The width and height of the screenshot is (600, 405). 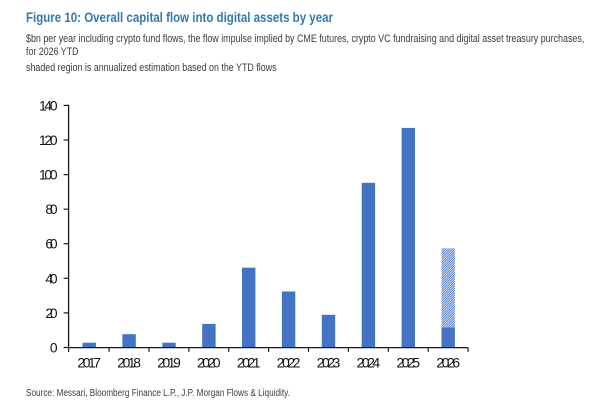 What do you see at coordinates (169, 363) in the screenshot?
I see `svg-text: 2019` at bounding box center [169, 363].